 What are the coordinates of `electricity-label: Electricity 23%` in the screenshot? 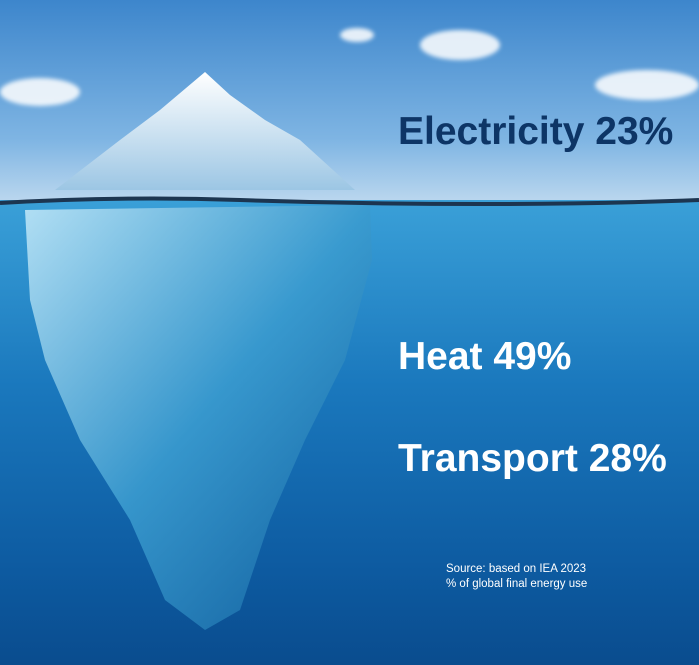 It's located at (536, 131).